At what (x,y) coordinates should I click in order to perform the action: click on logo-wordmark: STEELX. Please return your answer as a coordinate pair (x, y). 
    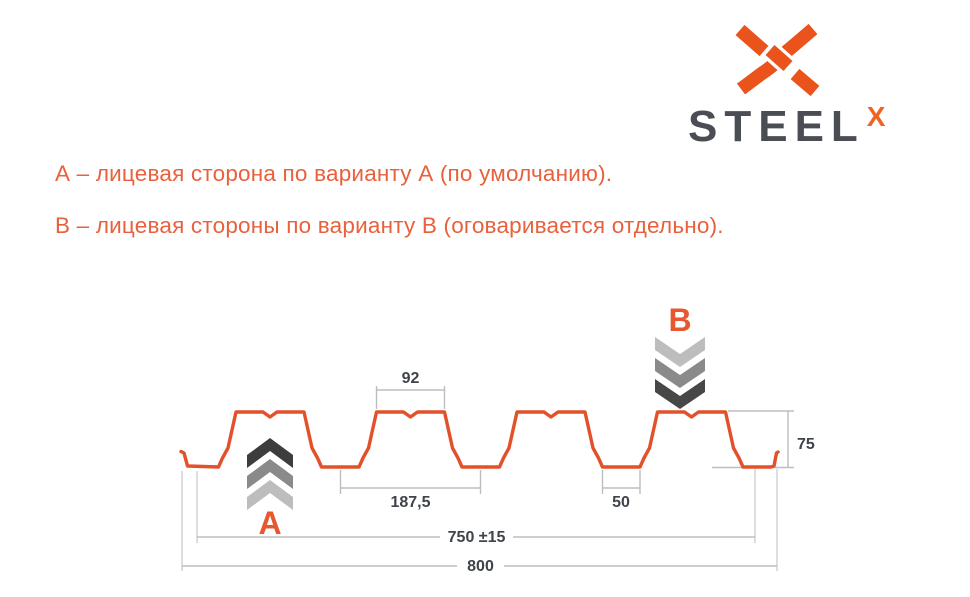
    Looking at the image, I should click on (787, 126).